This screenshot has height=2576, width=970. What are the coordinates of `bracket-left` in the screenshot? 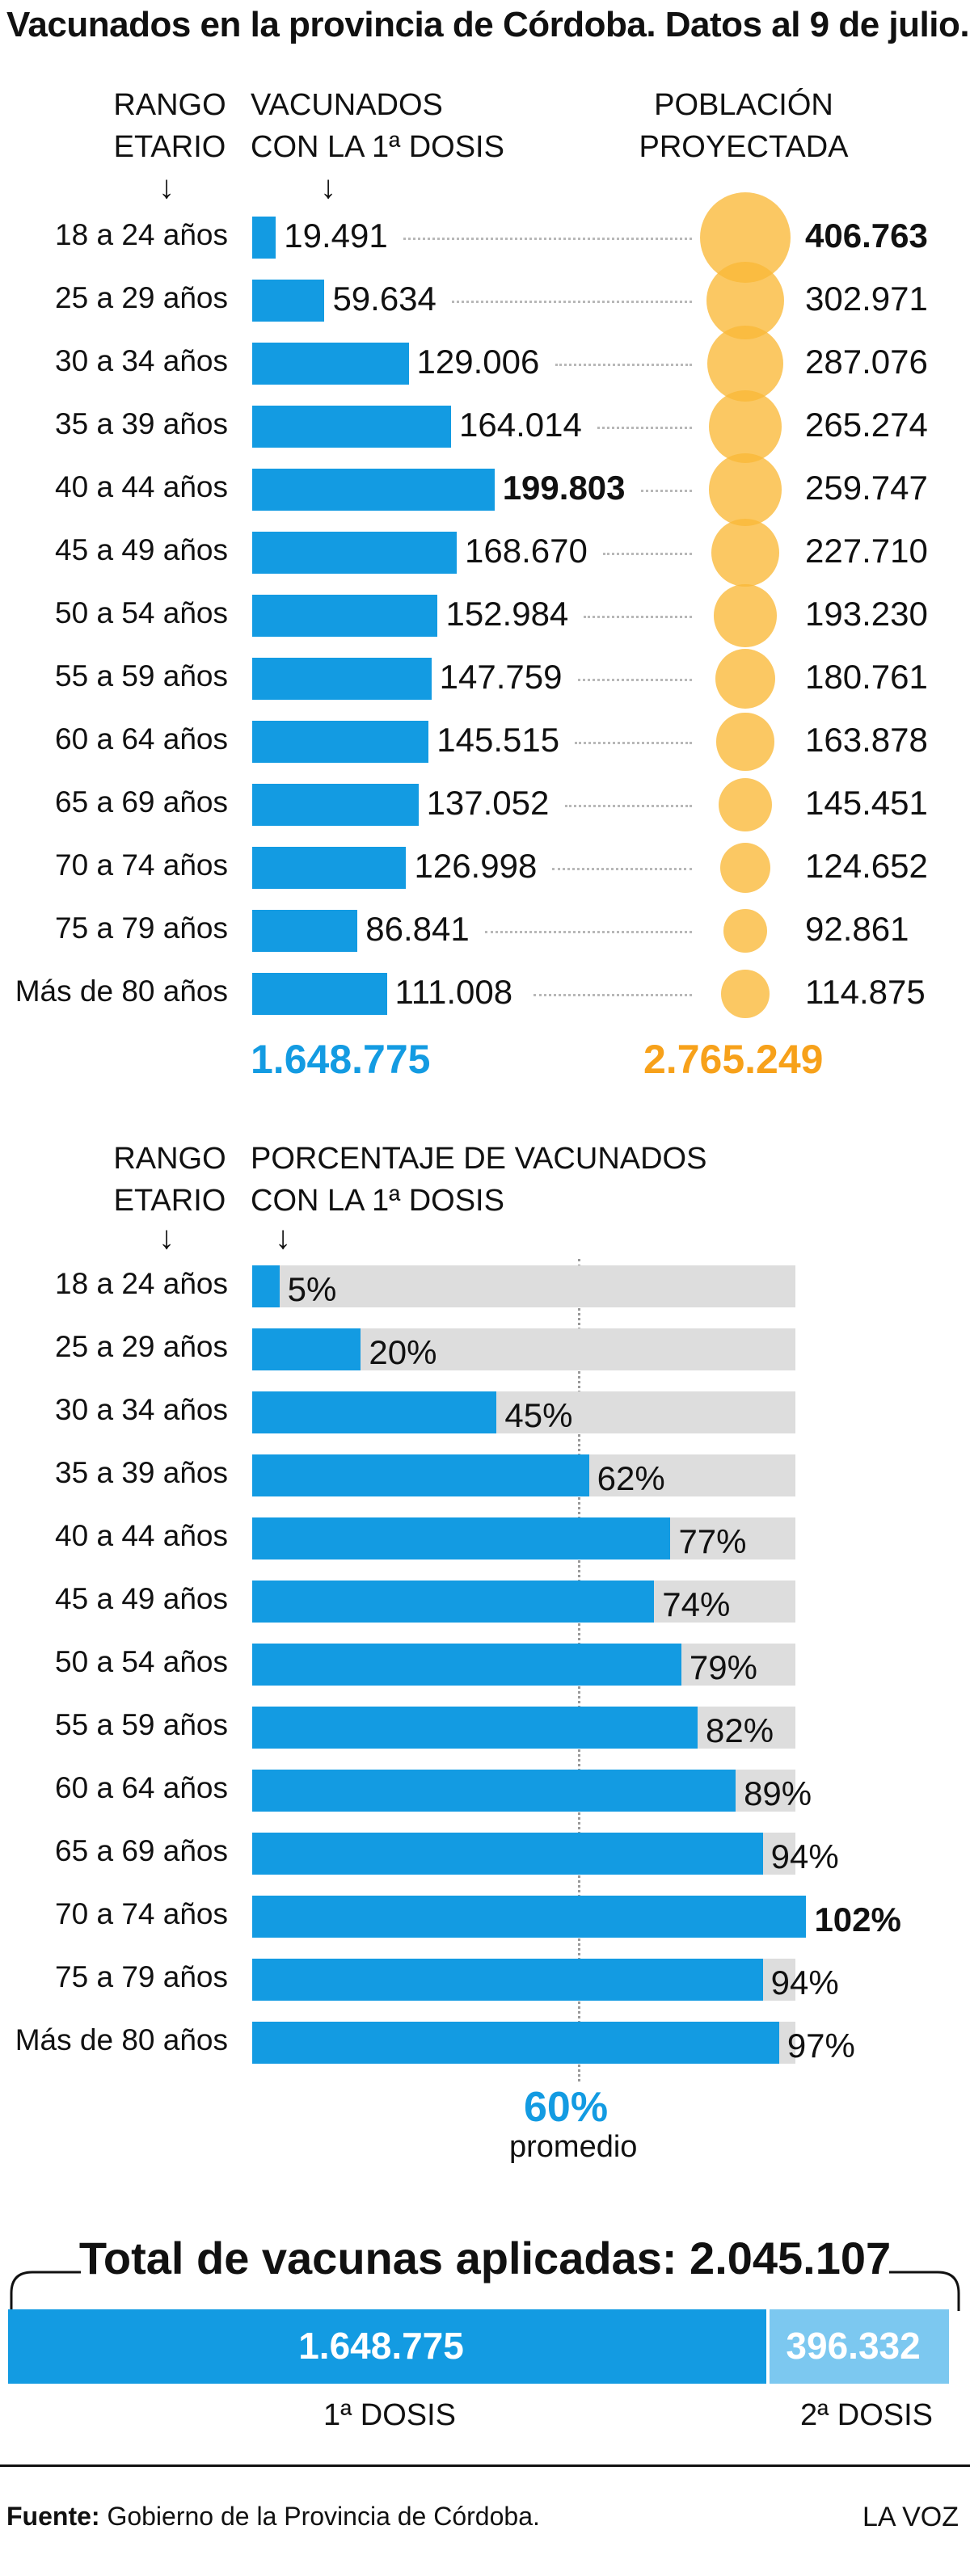 It's located at (45, 2291).